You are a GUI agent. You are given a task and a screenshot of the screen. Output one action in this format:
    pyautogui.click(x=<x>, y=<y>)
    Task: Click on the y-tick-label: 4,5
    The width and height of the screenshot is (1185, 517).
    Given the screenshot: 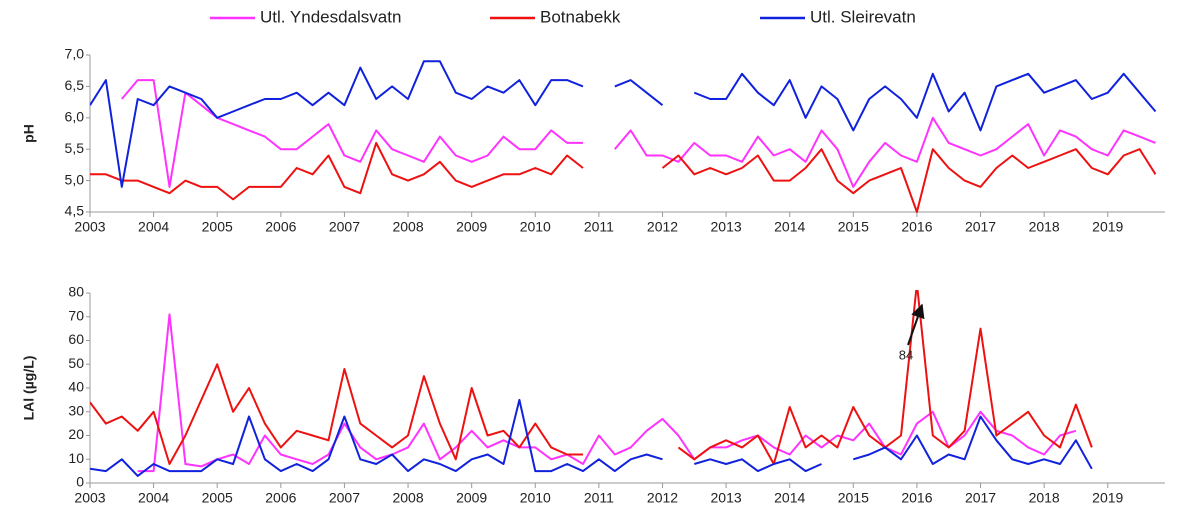 What is the action you would take?
    pyautogui.click(x=75, y=211)
    